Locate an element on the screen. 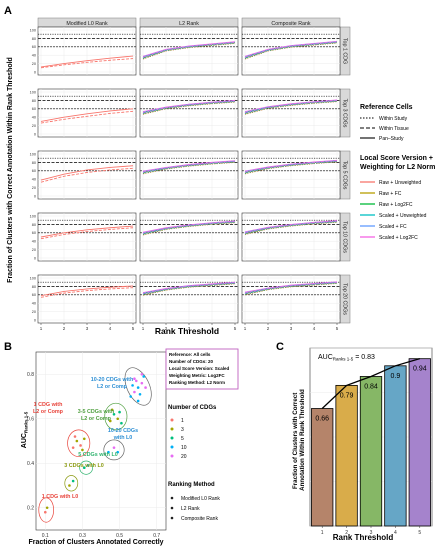 The image size is (439, 550). panel-c-auc-annotation: AUCRanks 1-5 = 0.83 is located at coordinates (346, 358).